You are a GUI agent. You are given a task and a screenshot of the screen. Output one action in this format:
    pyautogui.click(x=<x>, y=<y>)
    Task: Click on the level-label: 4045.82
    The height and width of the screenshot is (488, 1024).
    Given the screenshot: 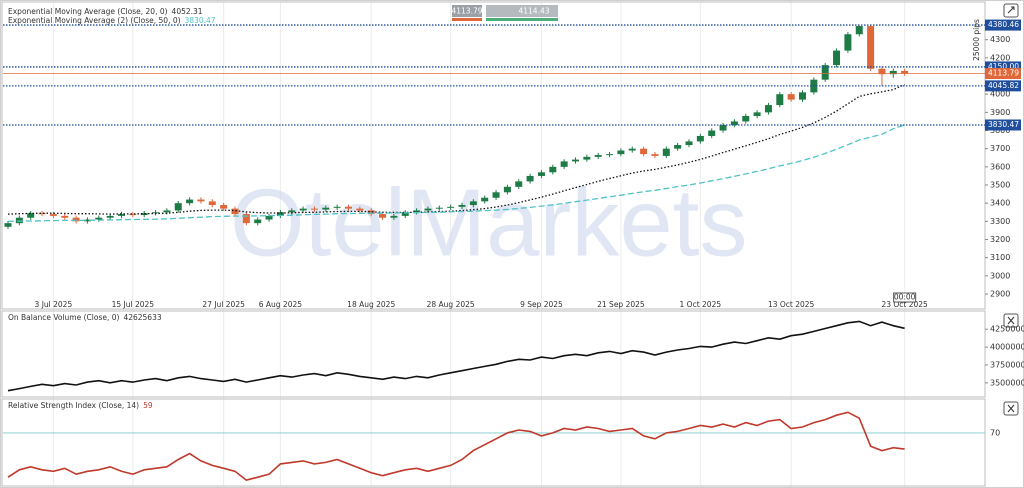 What is the action you would take?
    pyautogui.click(x=1003, y=85)
    